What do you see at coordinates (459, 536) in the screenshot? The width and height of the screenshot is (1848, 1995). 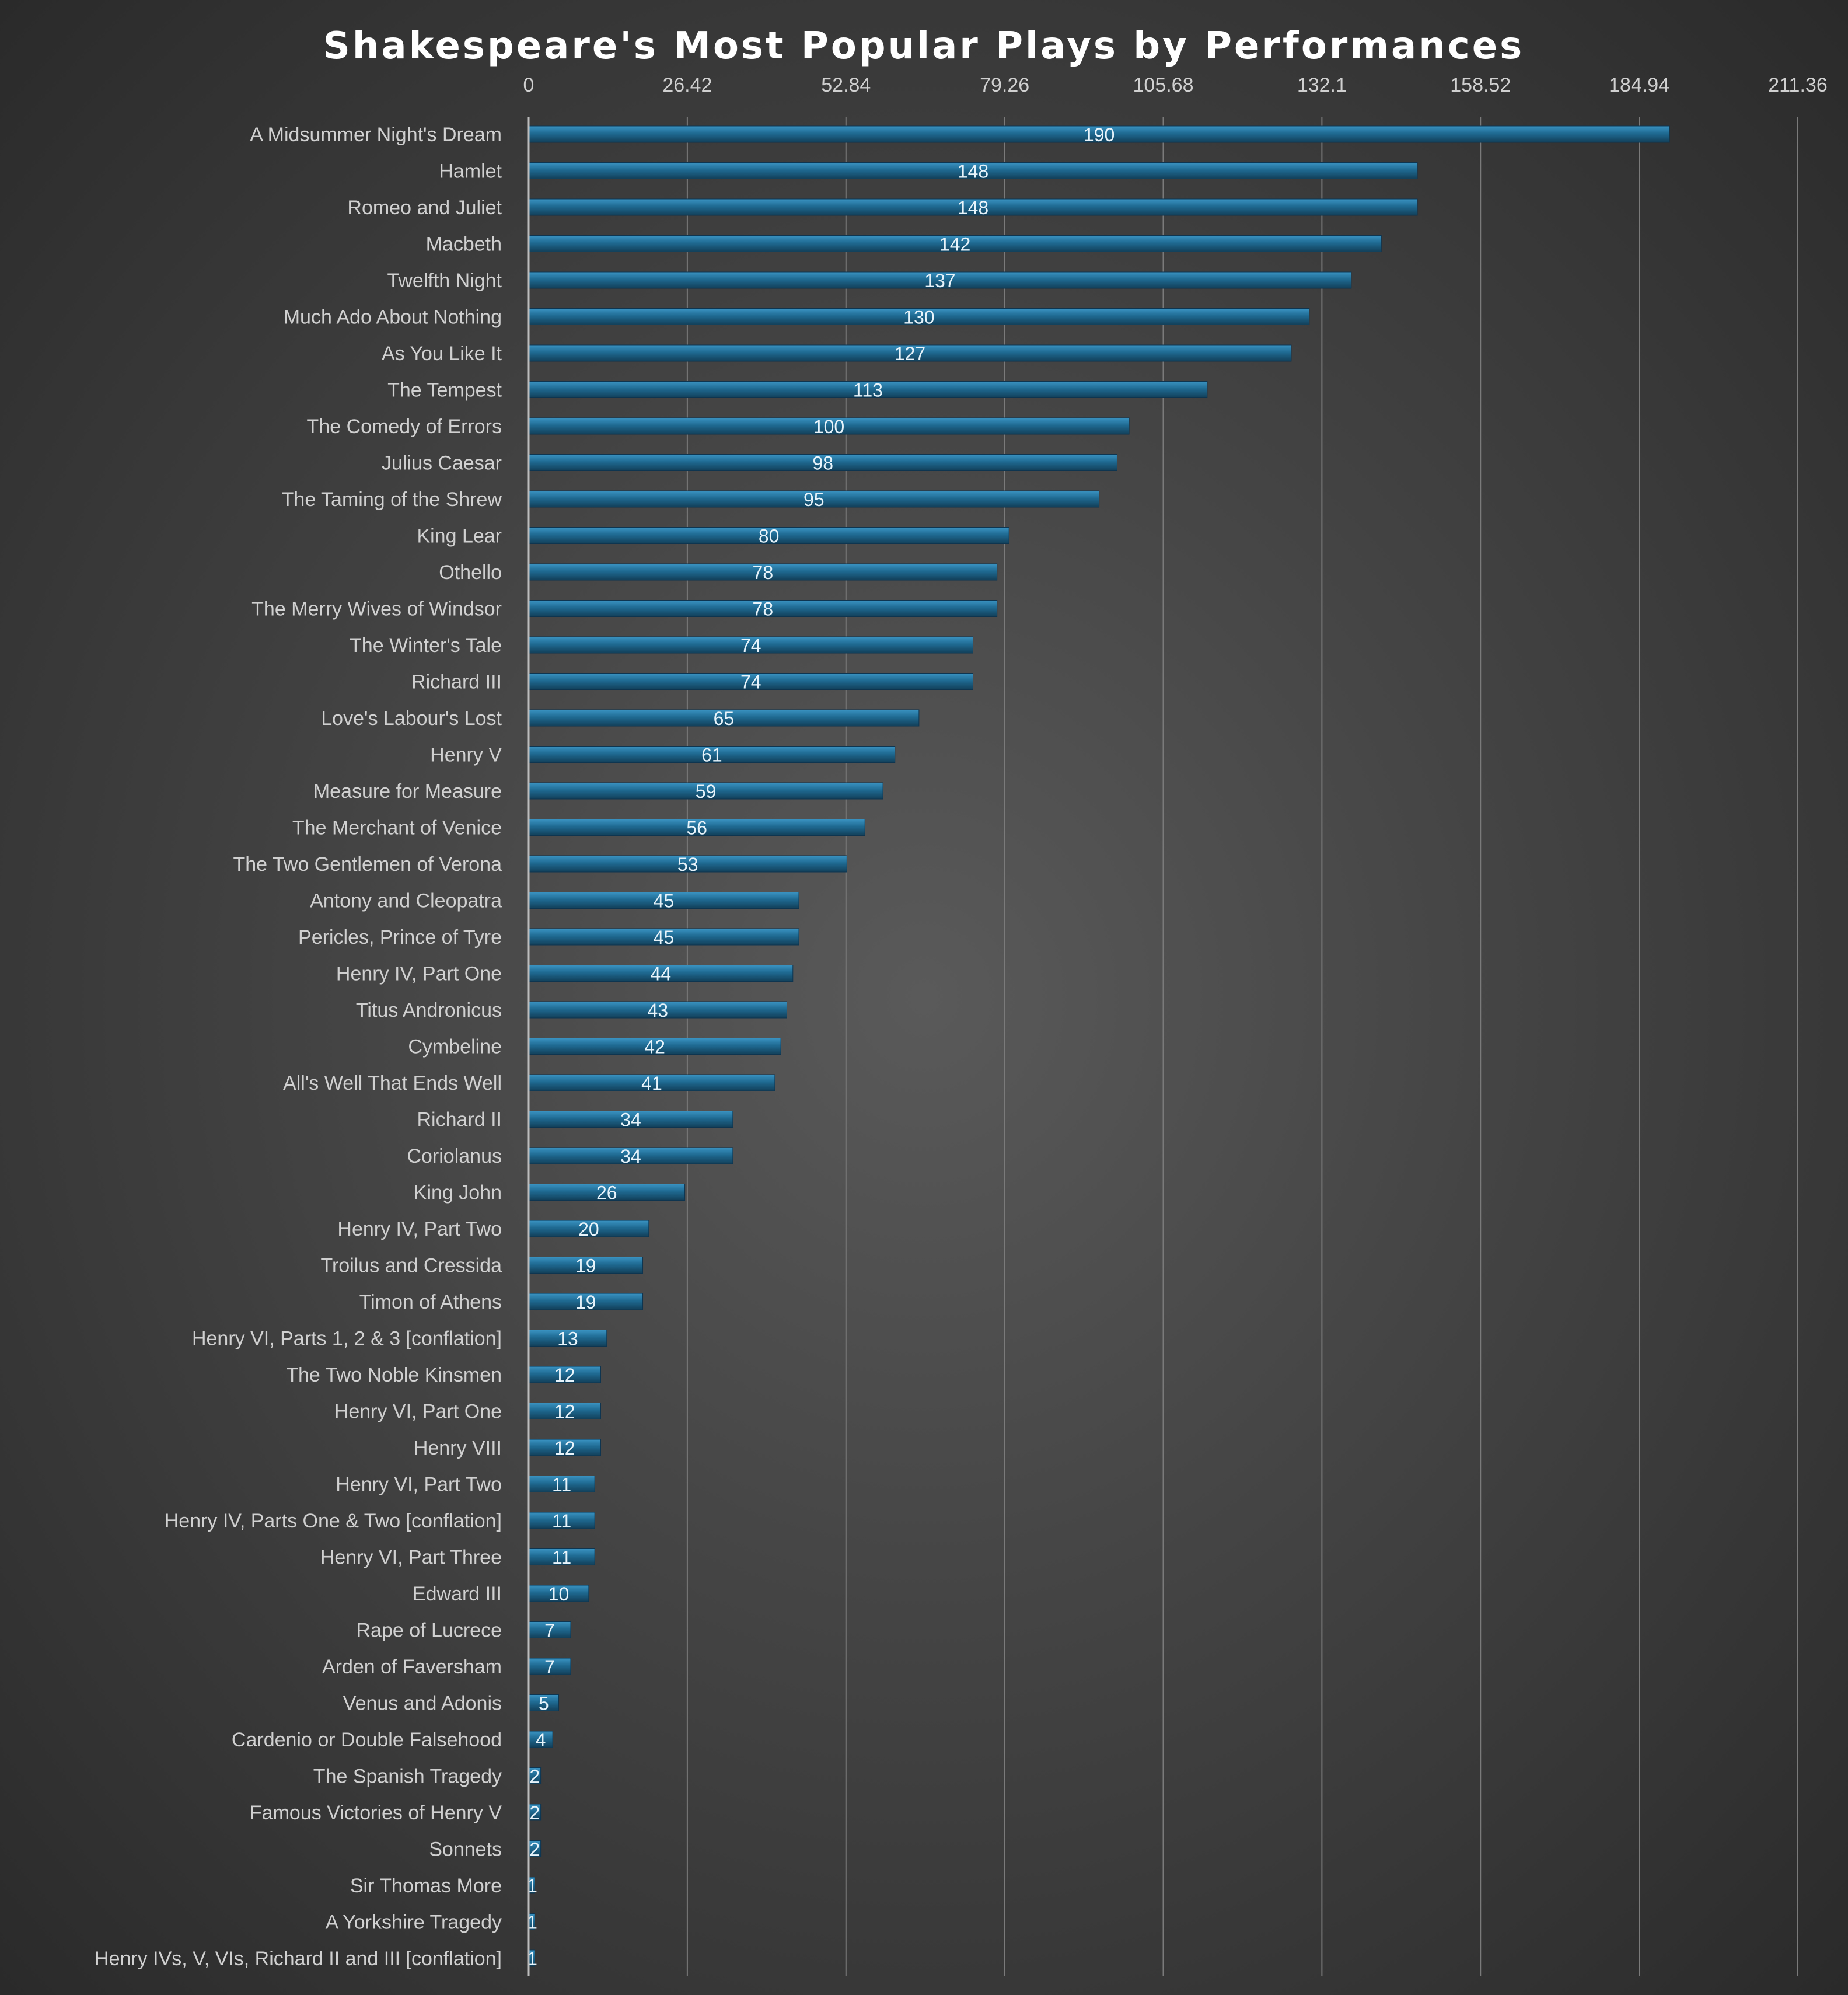 I see `y-tick-label: King Lear` at bounding box center [459, 536].